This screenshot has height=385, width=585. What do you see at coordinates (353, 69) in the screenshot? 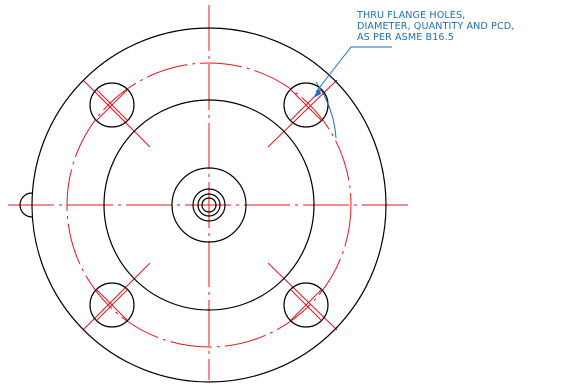
I see `leader-line` at bounding box center [353, 69].